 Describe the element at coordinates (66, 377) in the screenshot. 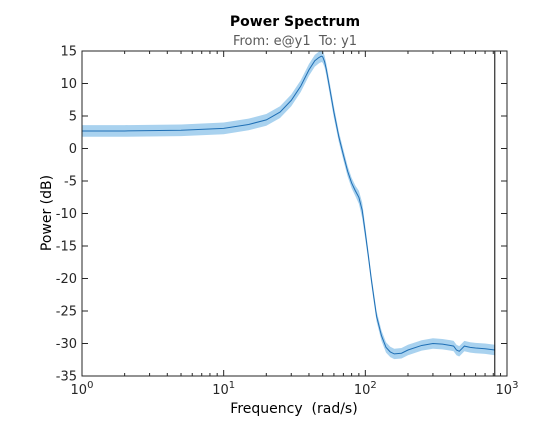

I see `y-tick-label: -35` at that location.